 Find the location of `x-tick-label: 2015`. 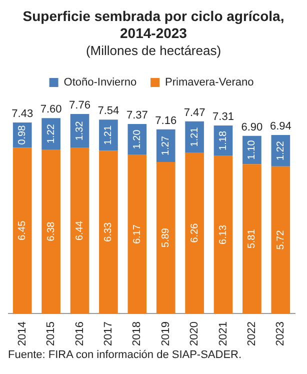

x-tick-label: 2015 is located at coordinates (51, 334).